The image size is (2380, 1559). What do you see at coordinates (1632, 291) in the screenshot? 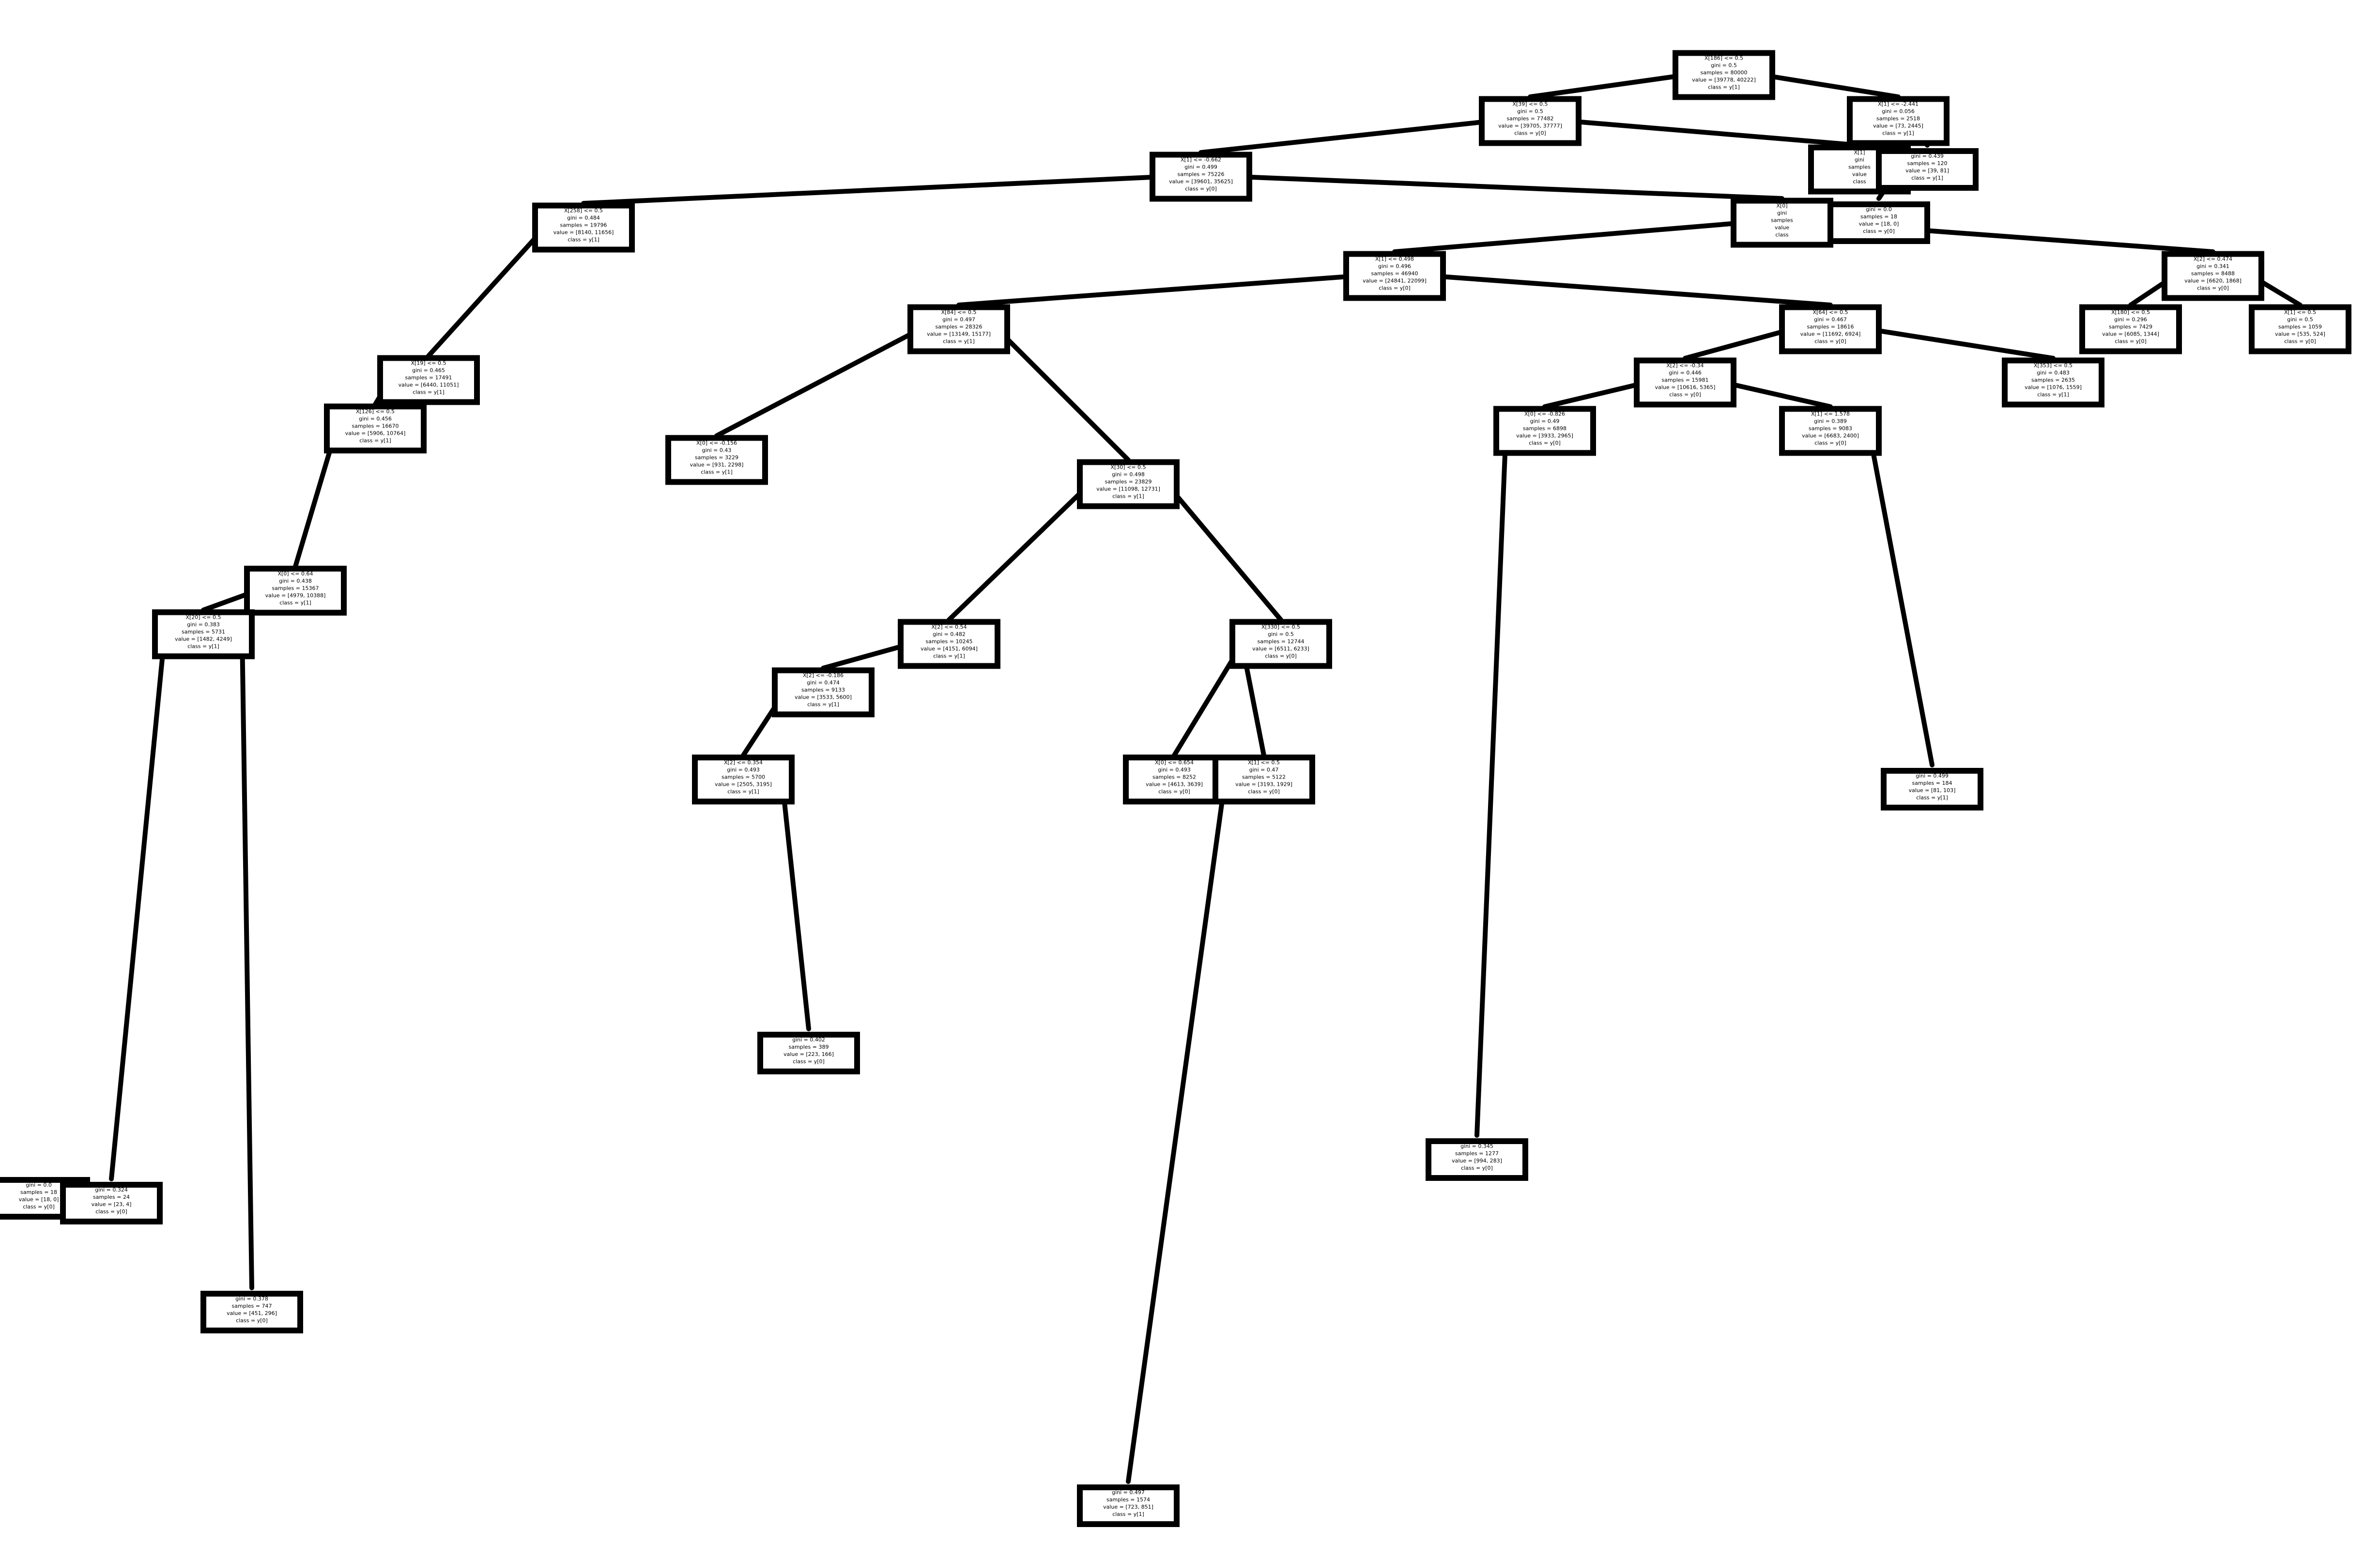
I see `tree-edge-n9-n12` at bounding box center [1632, 291].